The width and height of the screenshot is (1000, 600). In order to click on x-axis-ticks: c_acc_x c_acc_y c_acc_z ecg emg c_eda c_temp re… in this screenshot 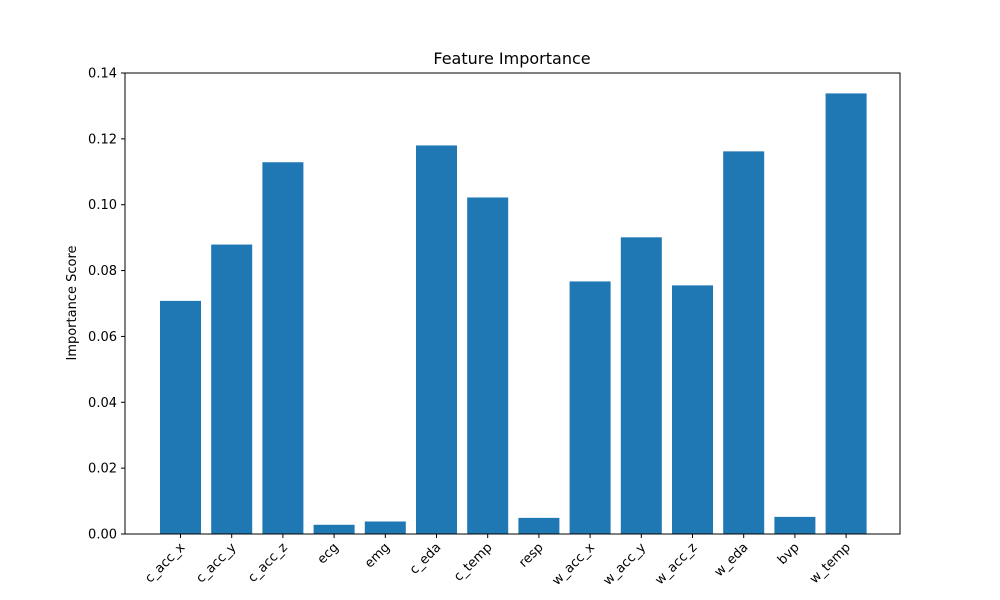, I will do `click(498, 561)`.